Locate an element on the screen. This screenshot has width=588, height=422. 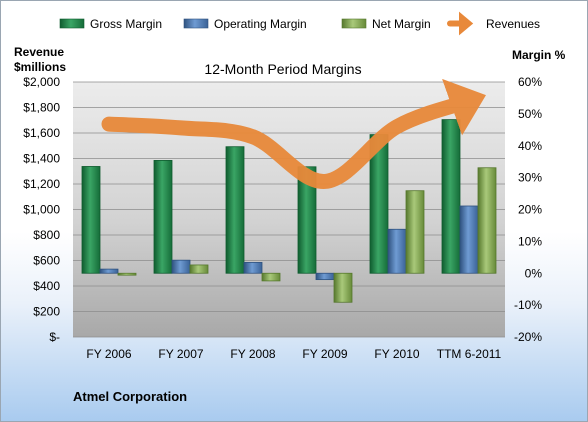
left-tick-label: $800 is located at coordinates (46, 235).